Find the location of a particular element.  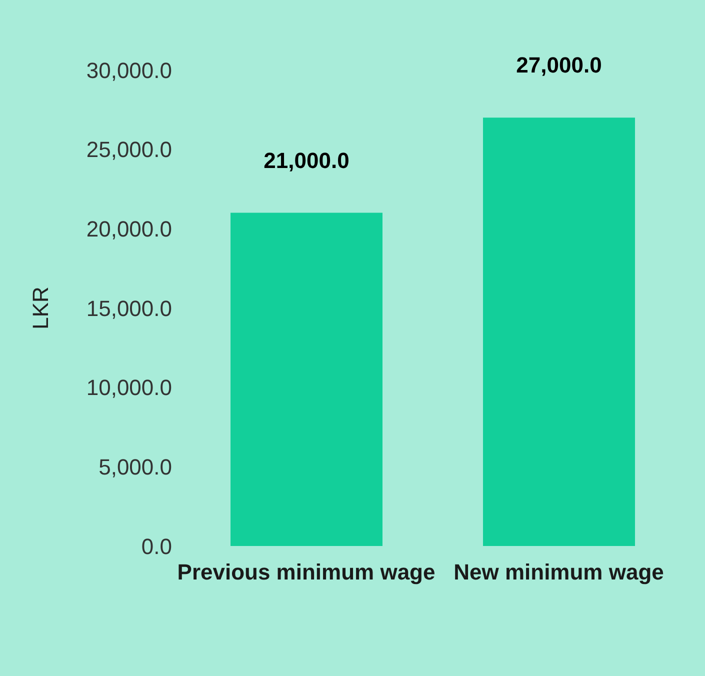

x-tick-label: Previous minimum wage is located at coordinates (306, 572).